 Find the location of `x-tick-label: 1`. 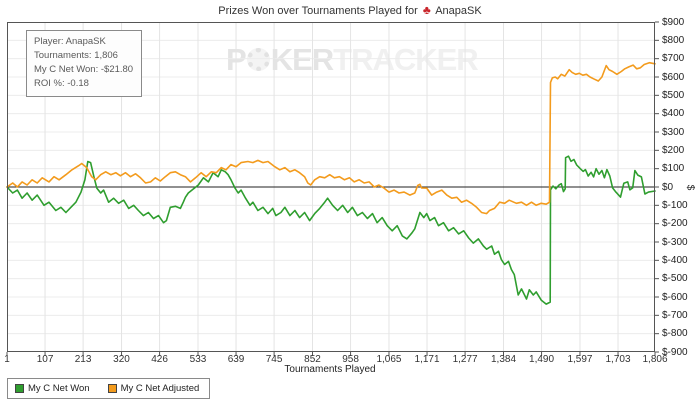

x-tick-label: 1 is located at coordinates (7, 359).